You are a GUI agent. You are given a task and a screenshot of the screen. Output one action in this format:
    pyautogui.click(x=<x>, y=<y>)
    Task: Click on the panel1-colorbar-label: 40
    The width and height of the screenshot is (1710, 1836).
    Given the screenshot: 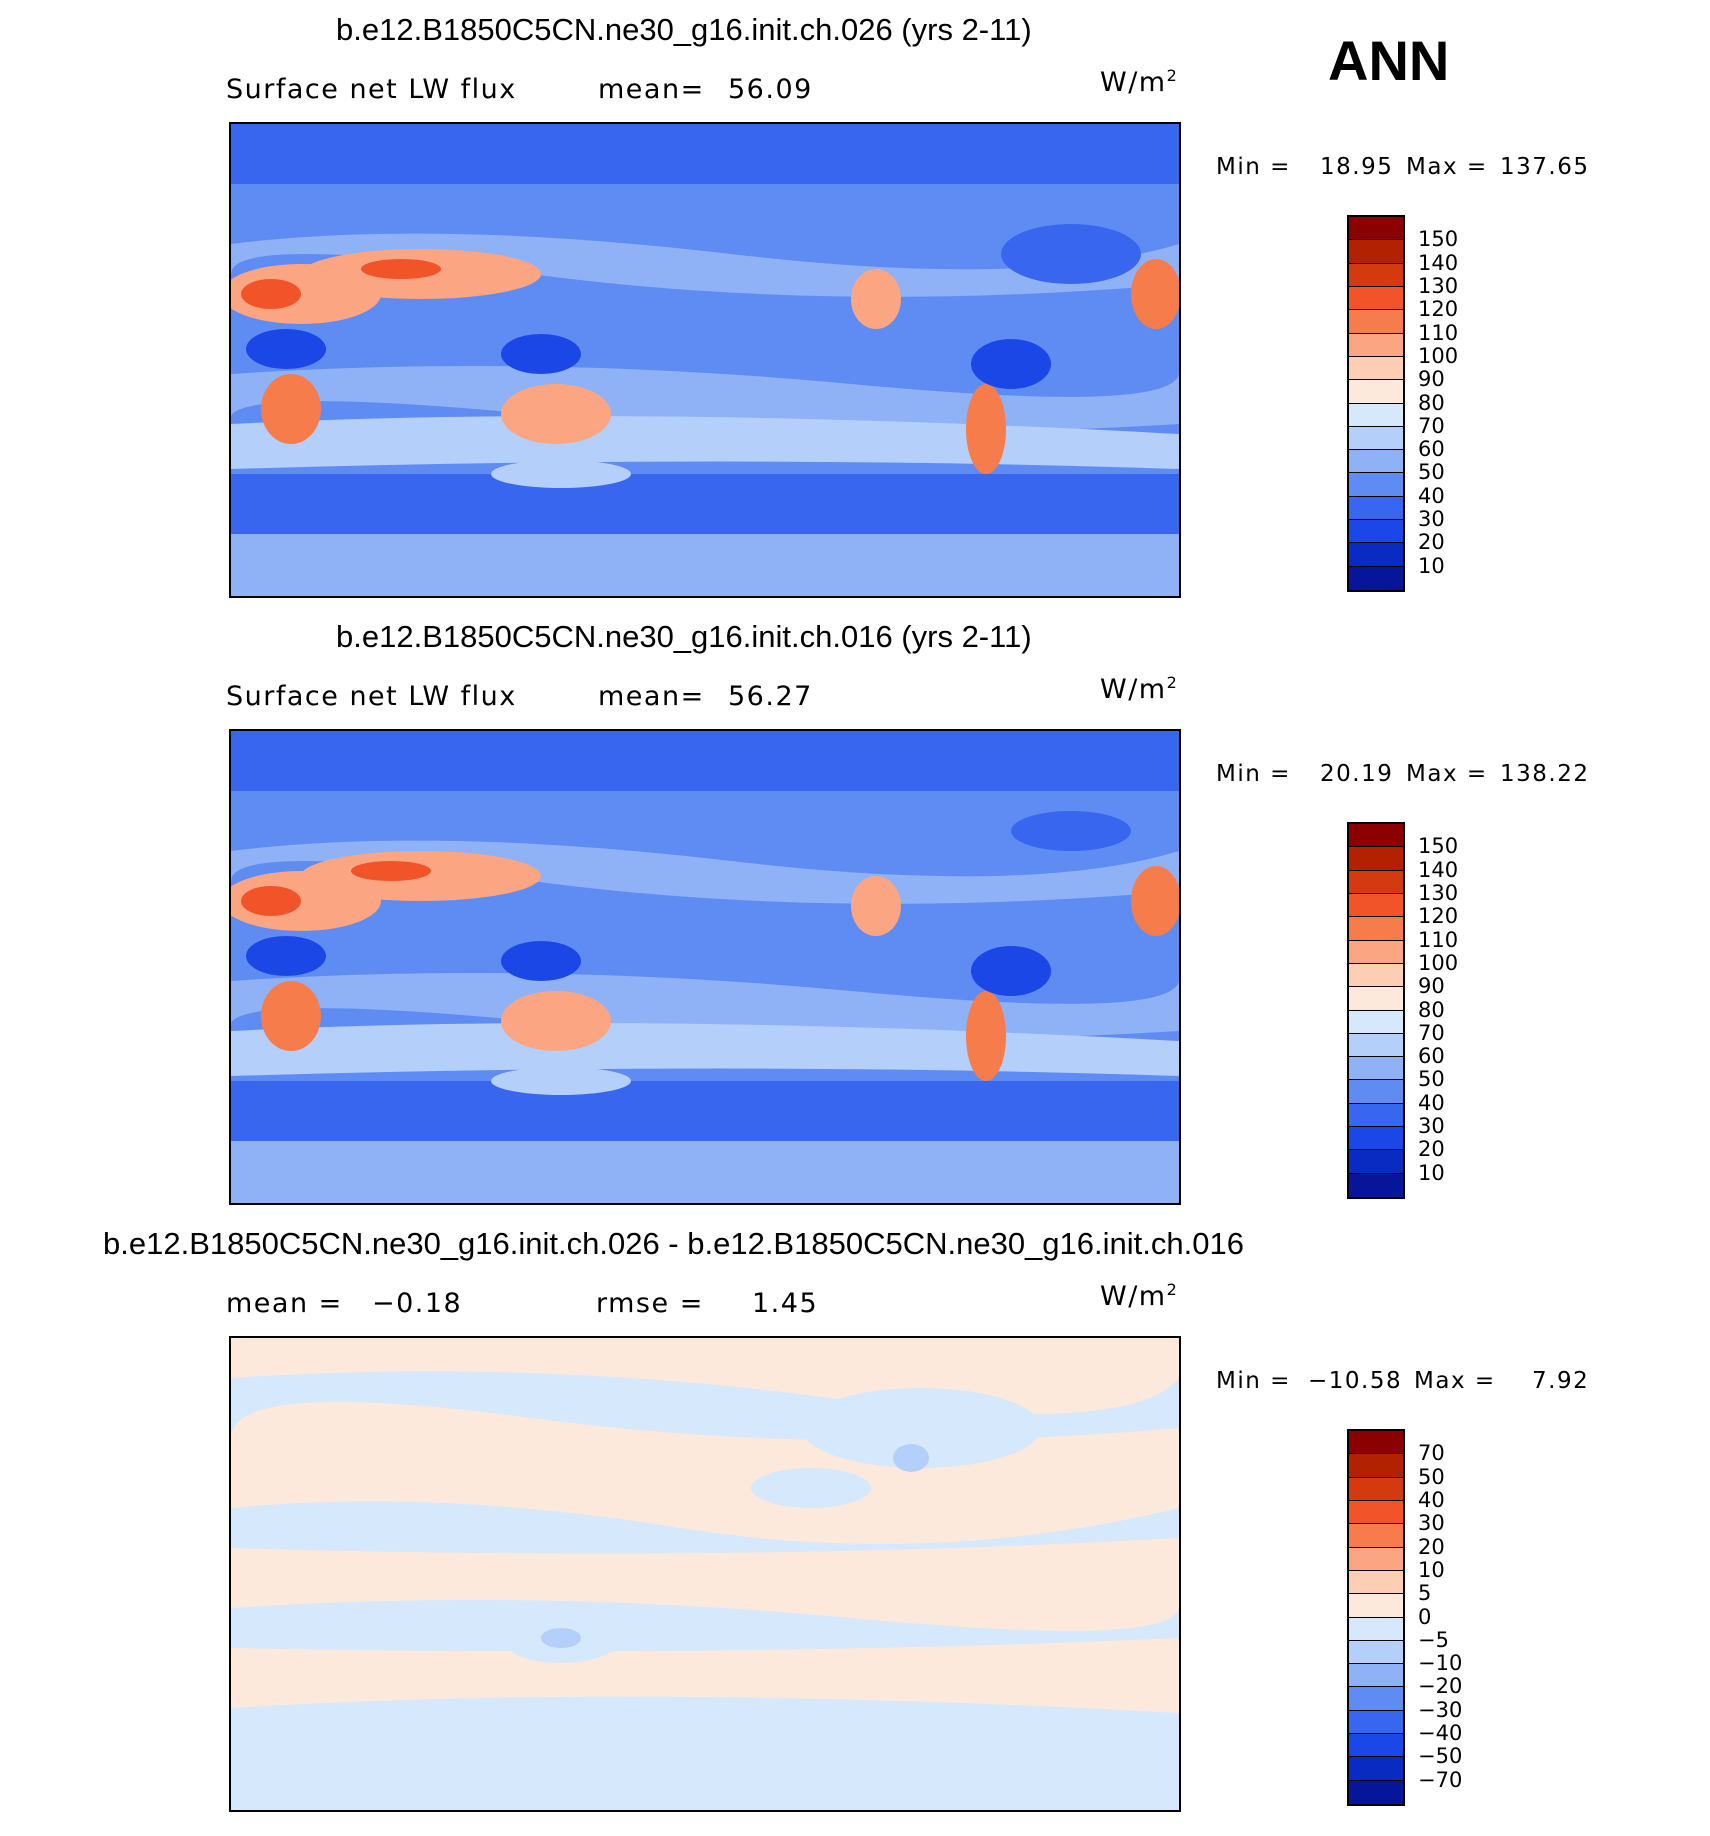 What is the action you would take?
    pyautogui.click(x=1431, y=495)
    